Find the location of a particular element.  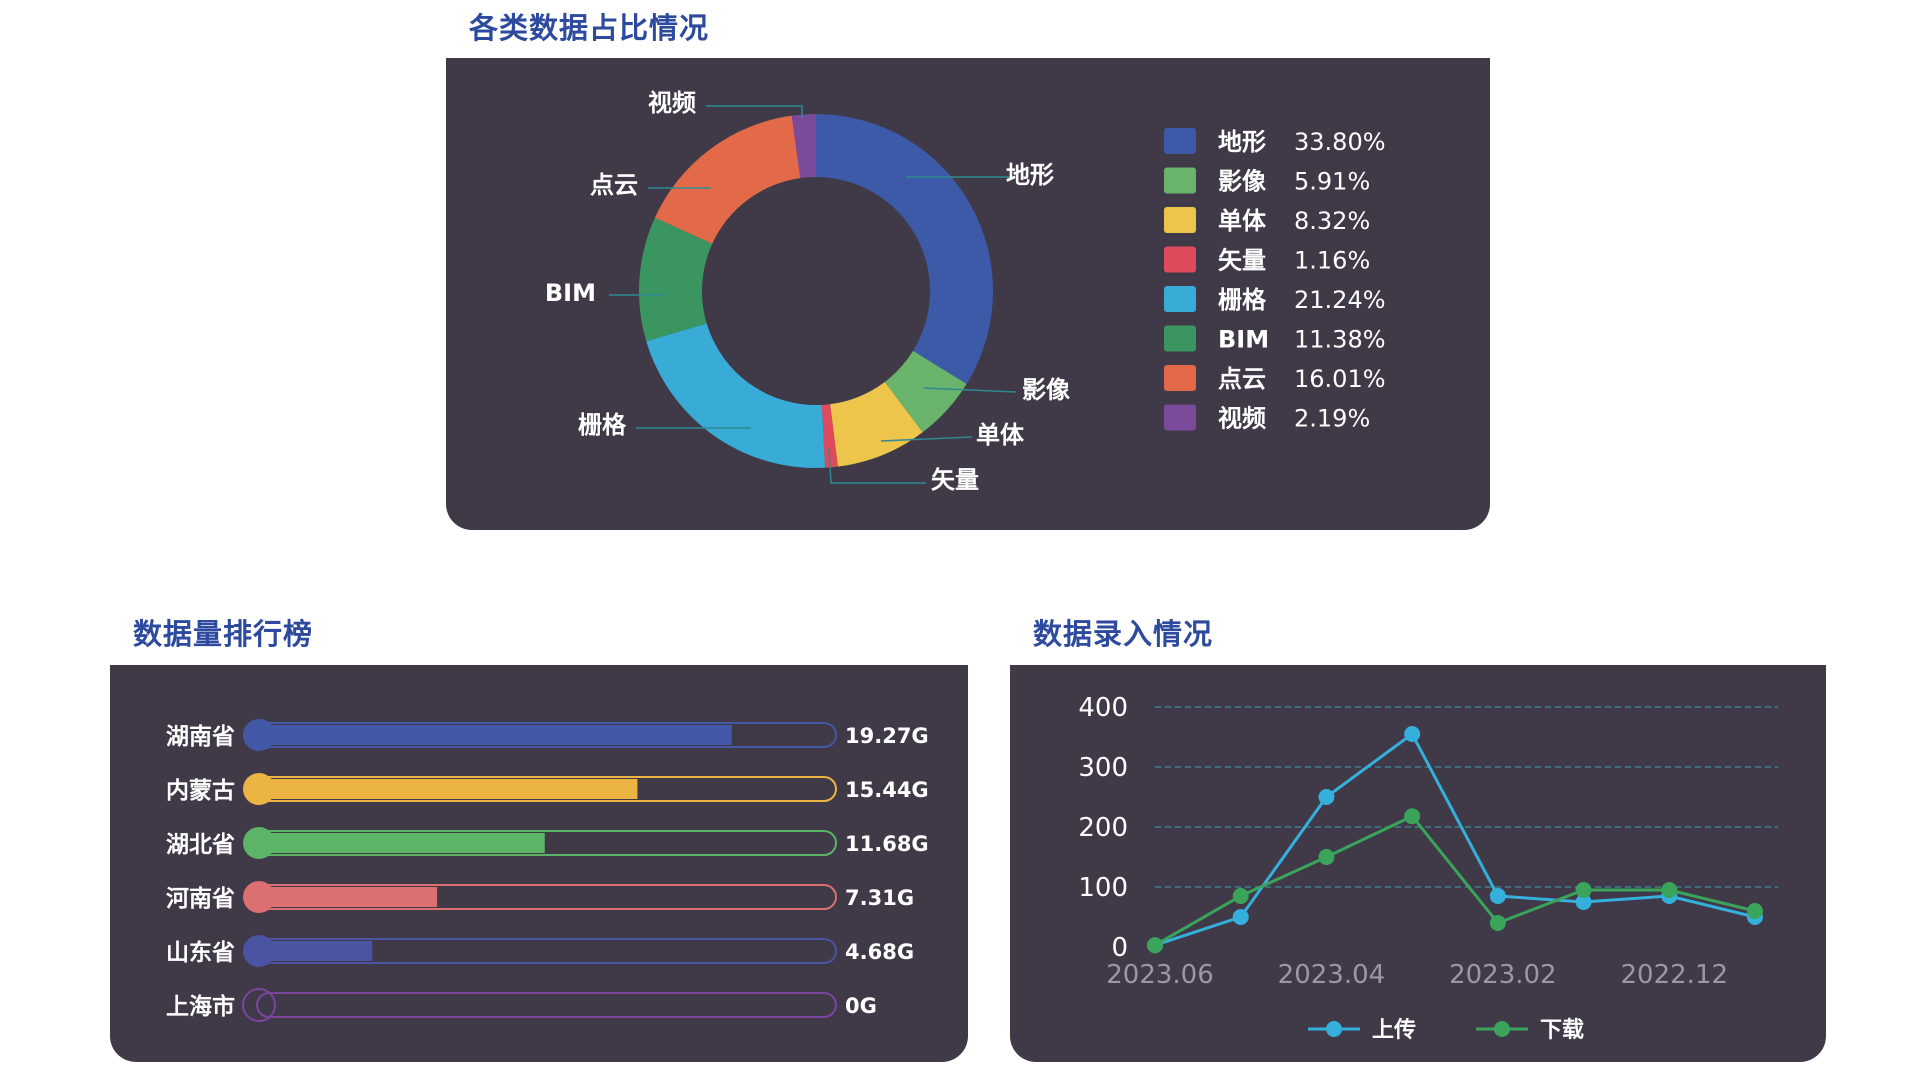

legend-value: 21.24% is located at coordinates (1340, 300).